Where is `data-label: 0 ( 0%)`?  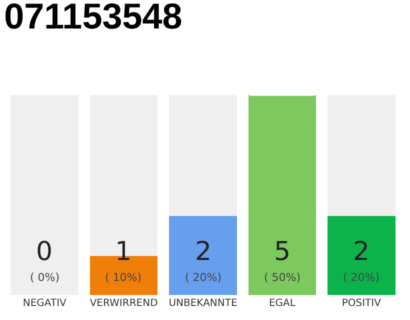
data-label: 0 ( 0%) is located at coordinates (45, 260).